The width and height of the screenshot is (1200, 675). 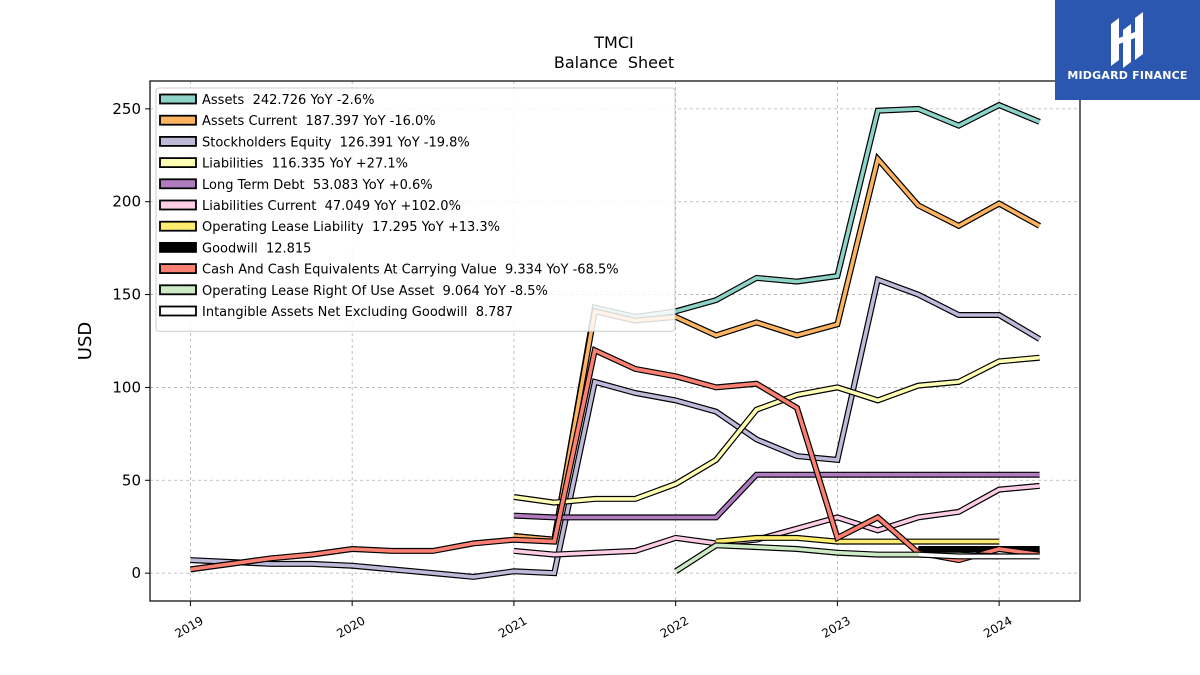 I want to click on x-tick-label: 2022, so click(x=674, y=626).